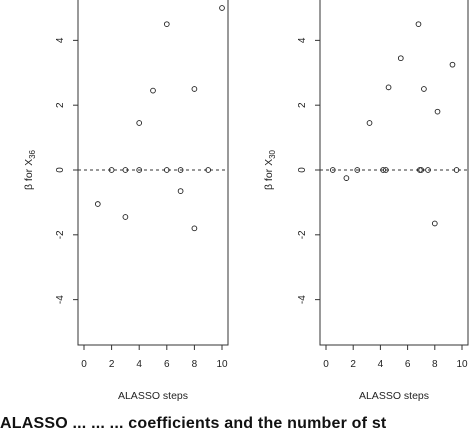  I want to click on y-axis-title: β for X36, so click(30, 169).